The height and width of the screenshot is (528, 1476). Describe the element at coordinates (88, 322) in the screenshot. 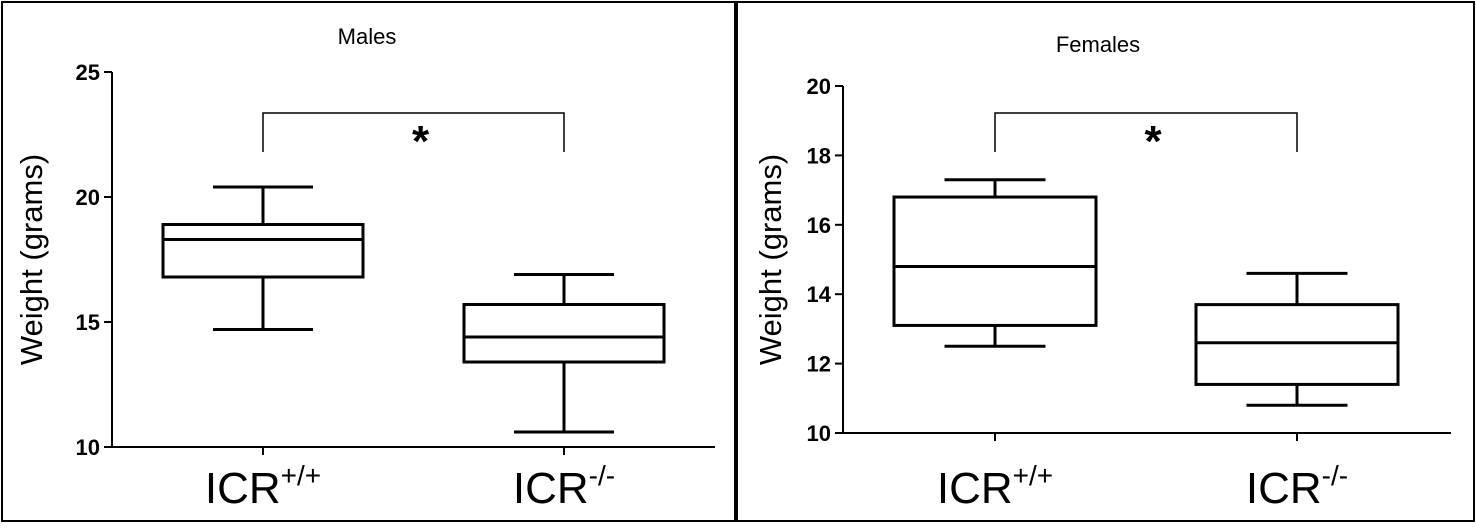

I see `y-tick-label: 15` at that location.